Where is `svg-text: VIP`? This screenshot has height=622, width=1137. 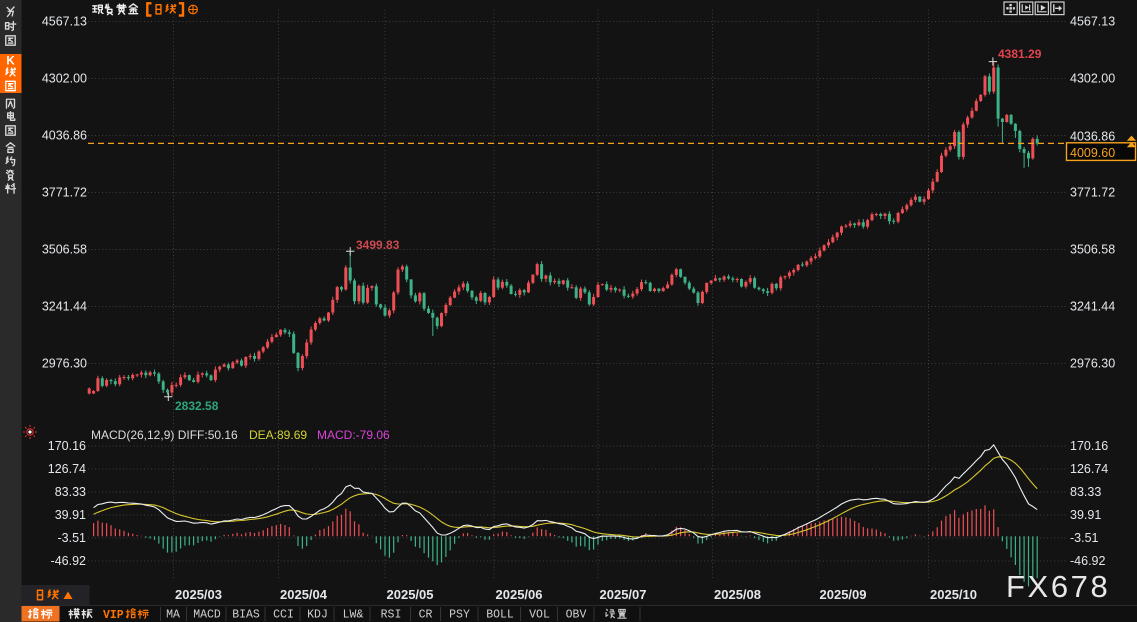 svg-text: VIP is located at coordinates (113, 615).